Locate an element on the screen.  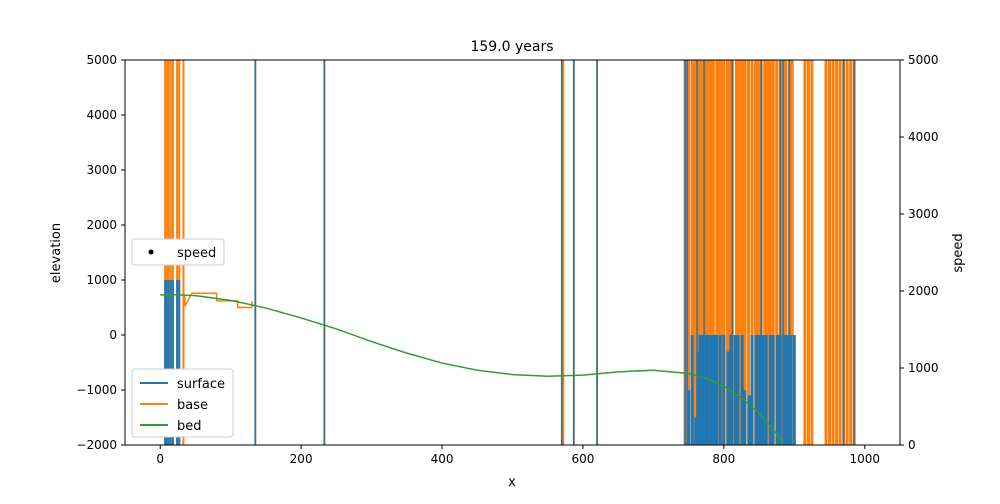
base-line is located at coordinates (218, 300).